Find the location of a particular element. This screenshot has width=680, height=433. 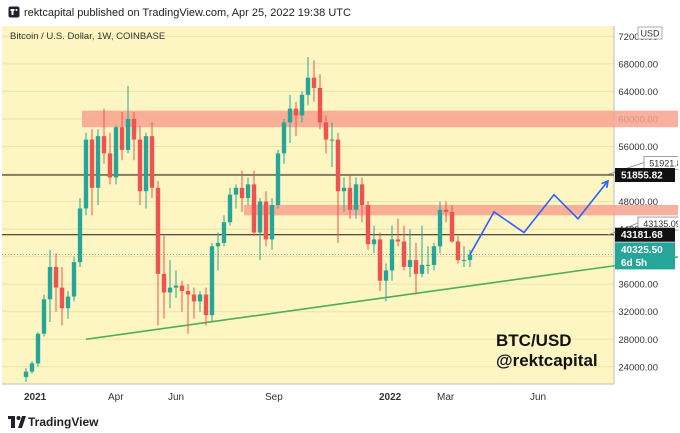

watermark-line: @rektcapital is located at coordinates (547, 360).